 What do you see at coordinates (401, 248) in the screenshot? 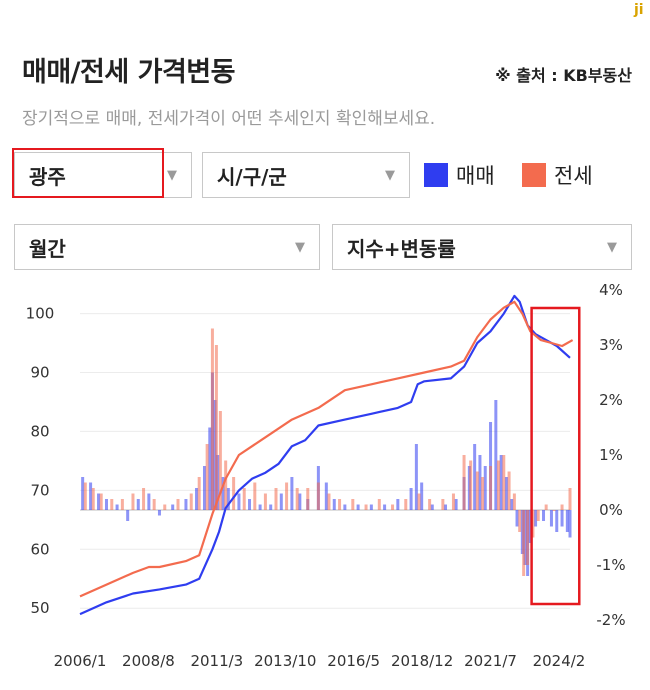
I see `metric-select-label: 지수+변동률` at bounding box center [401, 248].